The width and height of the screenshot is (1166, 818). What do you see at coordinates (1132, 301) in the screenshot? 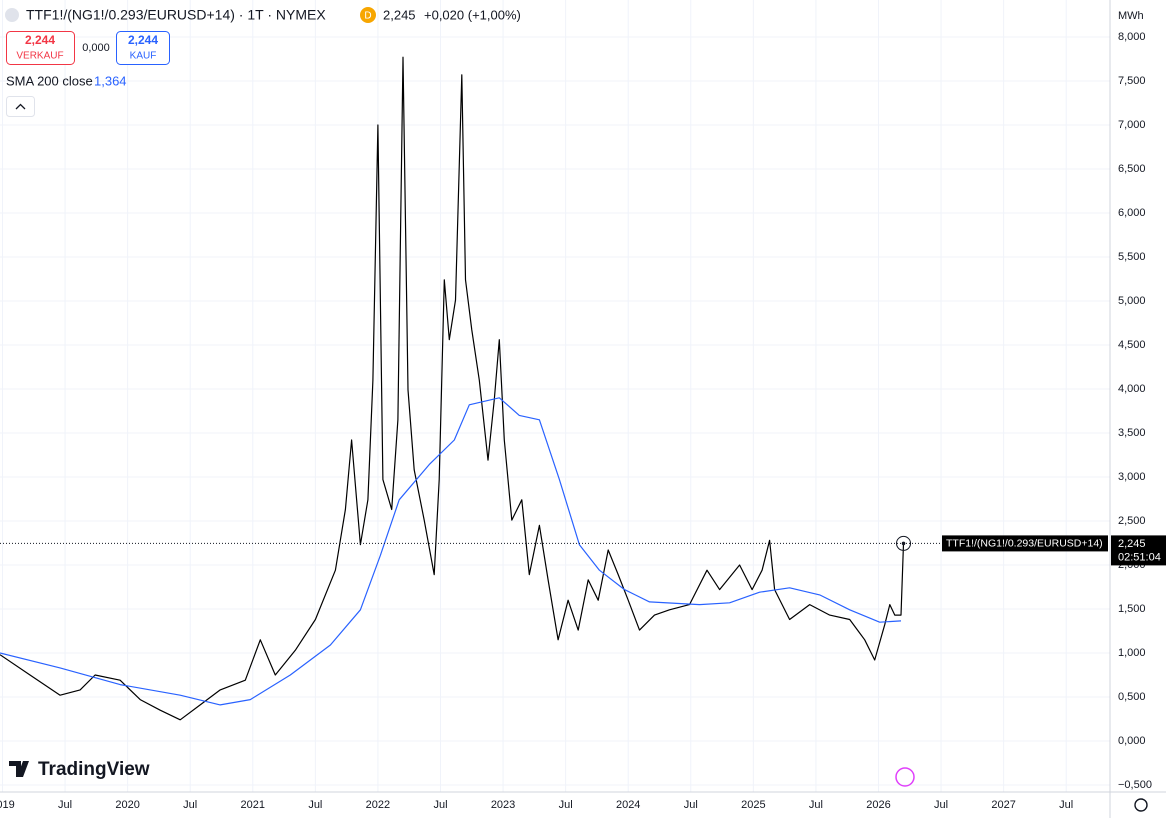
I see `y-tick-label: 5,000` at bounding box center [1132, 301].